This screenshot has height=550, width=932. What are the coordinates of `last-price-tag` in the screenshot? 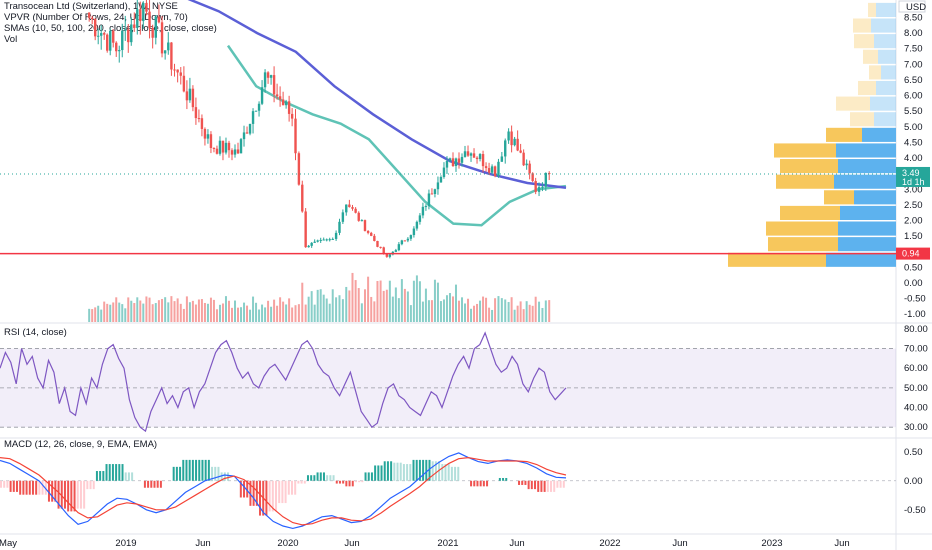 It's located at (913, 176).